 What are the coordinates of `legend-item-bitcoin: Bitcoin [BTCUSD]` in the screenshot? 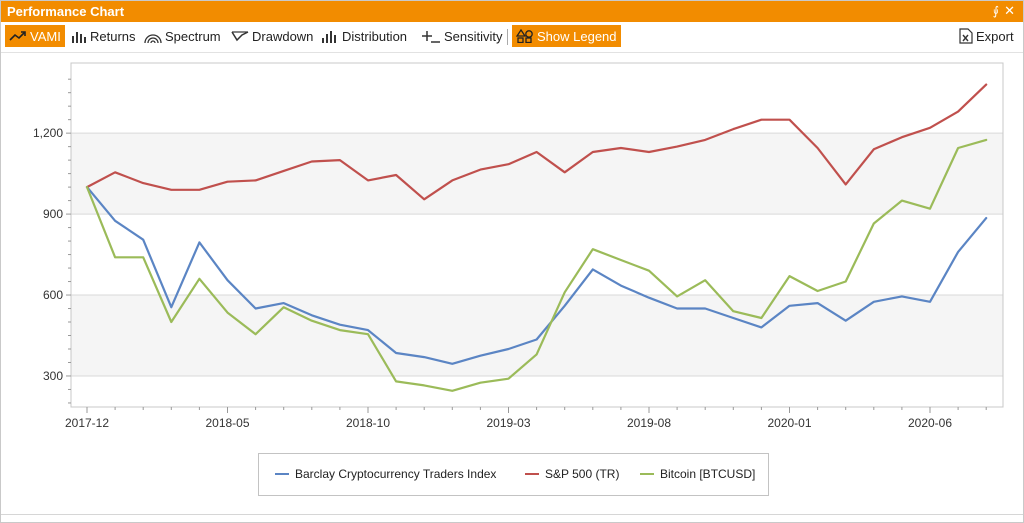 It's located at (697, 474).